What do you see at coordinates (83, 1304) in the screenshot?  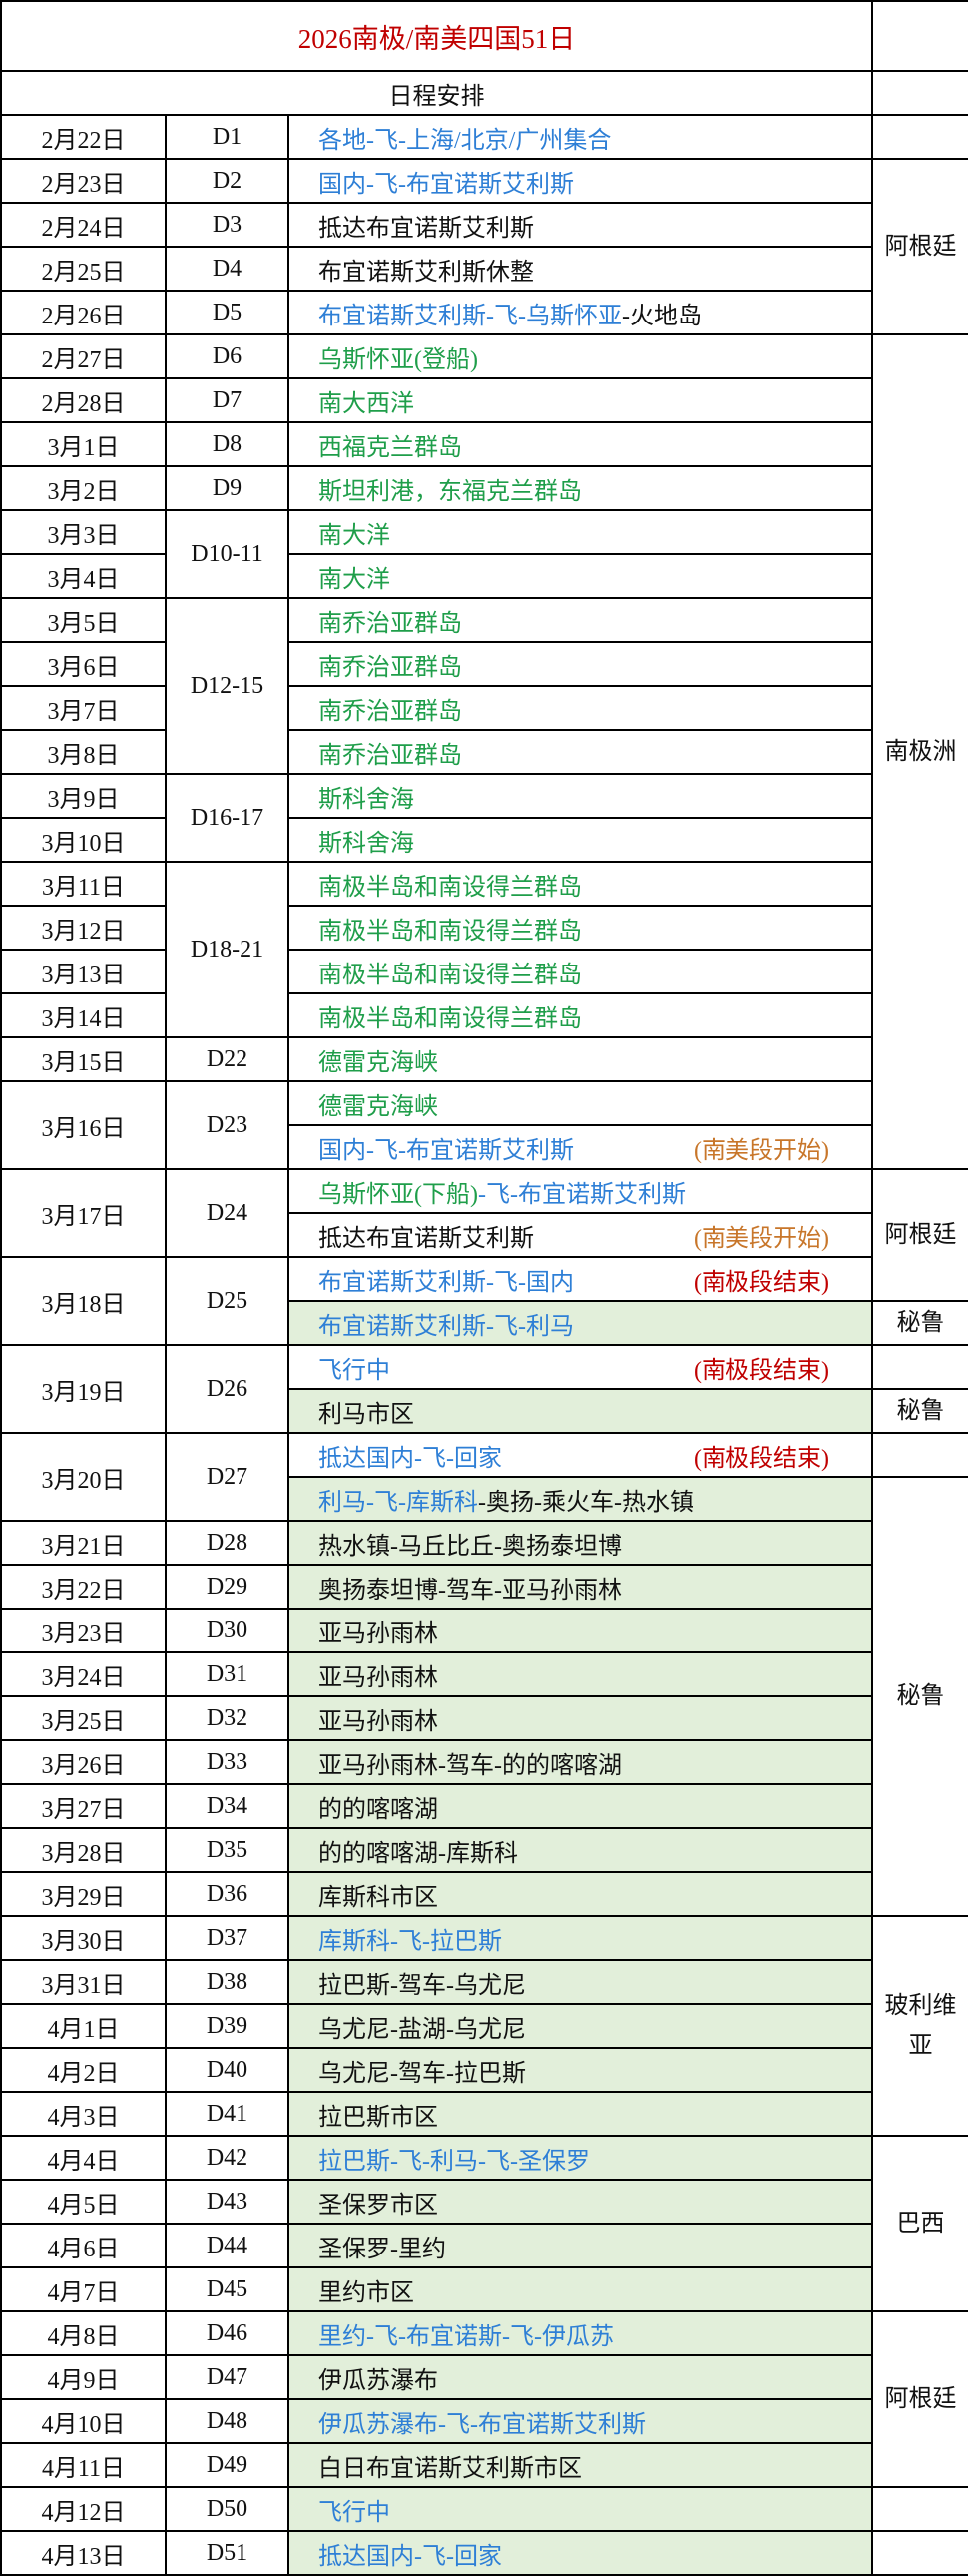 I see `date-cell-text: 3月18日` at bounding box center [83, 1304].